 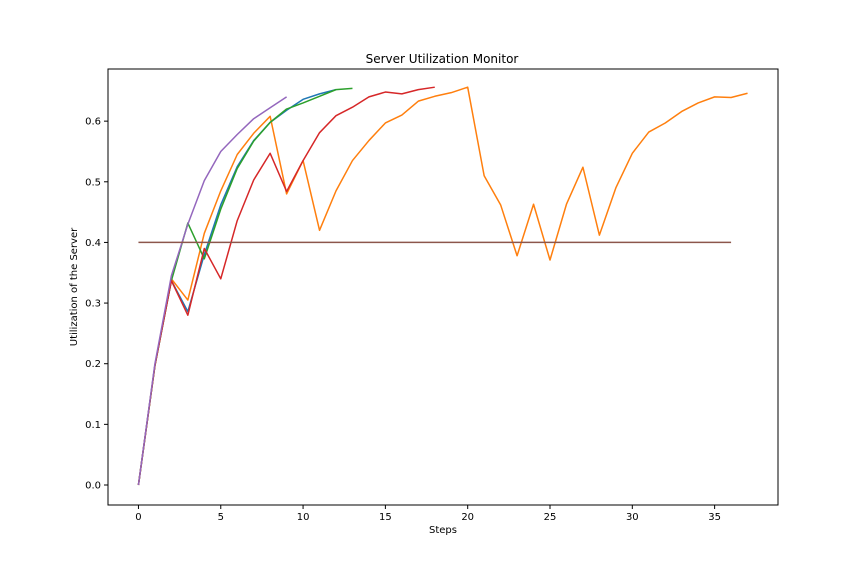 What do you see at coordinates (714, 517) in the screenshot?
I see `x-tick-label: 35` at bounding box center [714, 517].